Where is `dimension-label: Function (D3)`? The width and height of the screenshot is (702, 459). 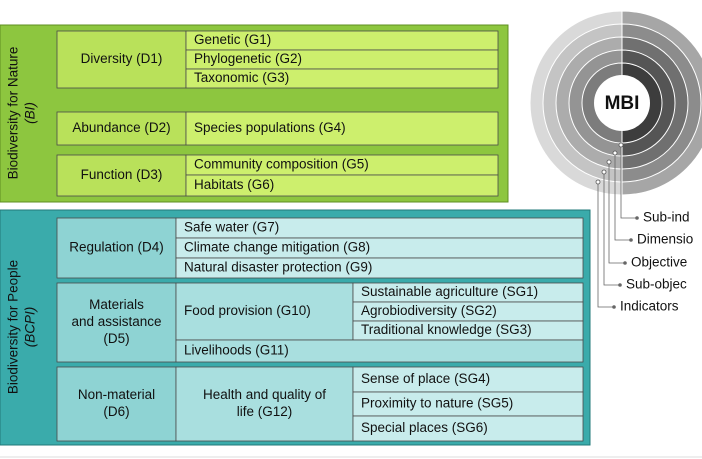
dimension-label: Function (D3) is located at coordinates (122, 174).